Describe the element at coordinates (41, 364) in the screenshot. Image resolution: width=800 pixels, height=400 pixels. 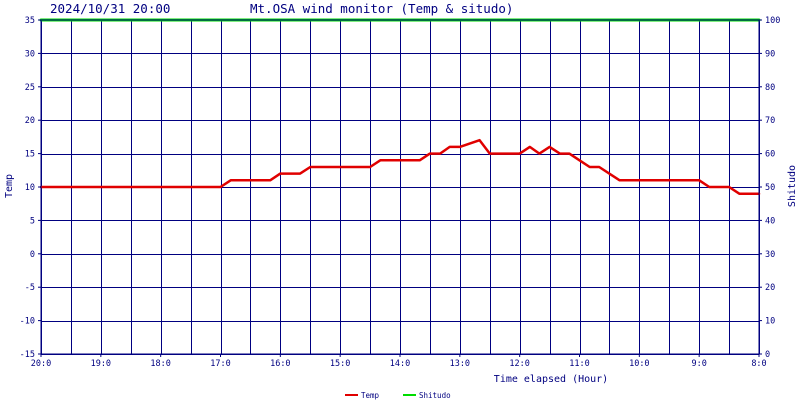
I see `x-tick-label: 20:0` at that location.